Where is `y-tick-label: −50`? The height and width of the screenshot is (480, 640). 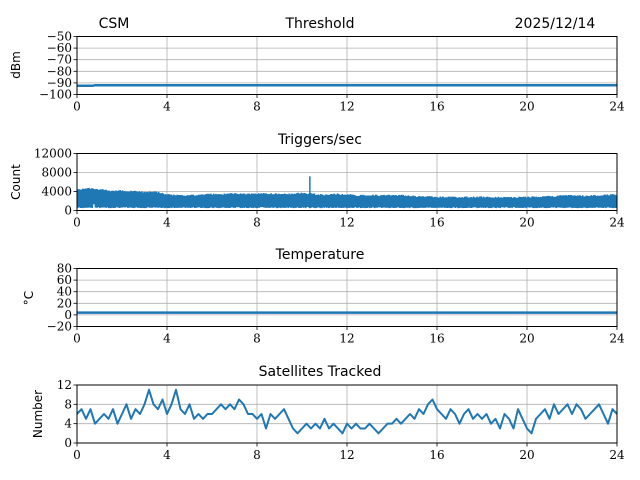 y-tick-label: −50 is located at coordinates (59, 37).